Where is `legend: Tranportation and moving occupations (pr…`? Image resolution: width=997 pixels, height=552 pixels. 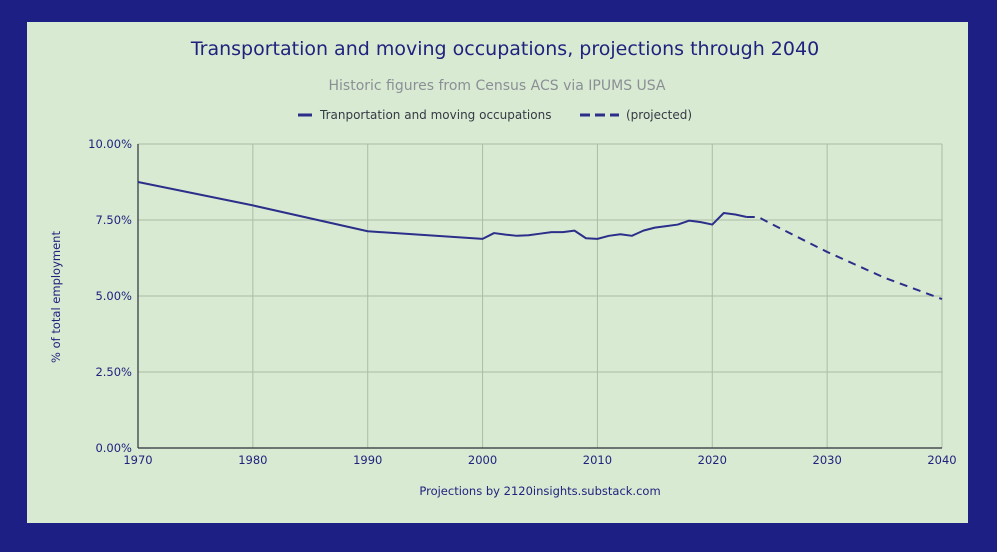 legend: Tranportation and moving occupations (pr… is located at coordinates (495, 115).